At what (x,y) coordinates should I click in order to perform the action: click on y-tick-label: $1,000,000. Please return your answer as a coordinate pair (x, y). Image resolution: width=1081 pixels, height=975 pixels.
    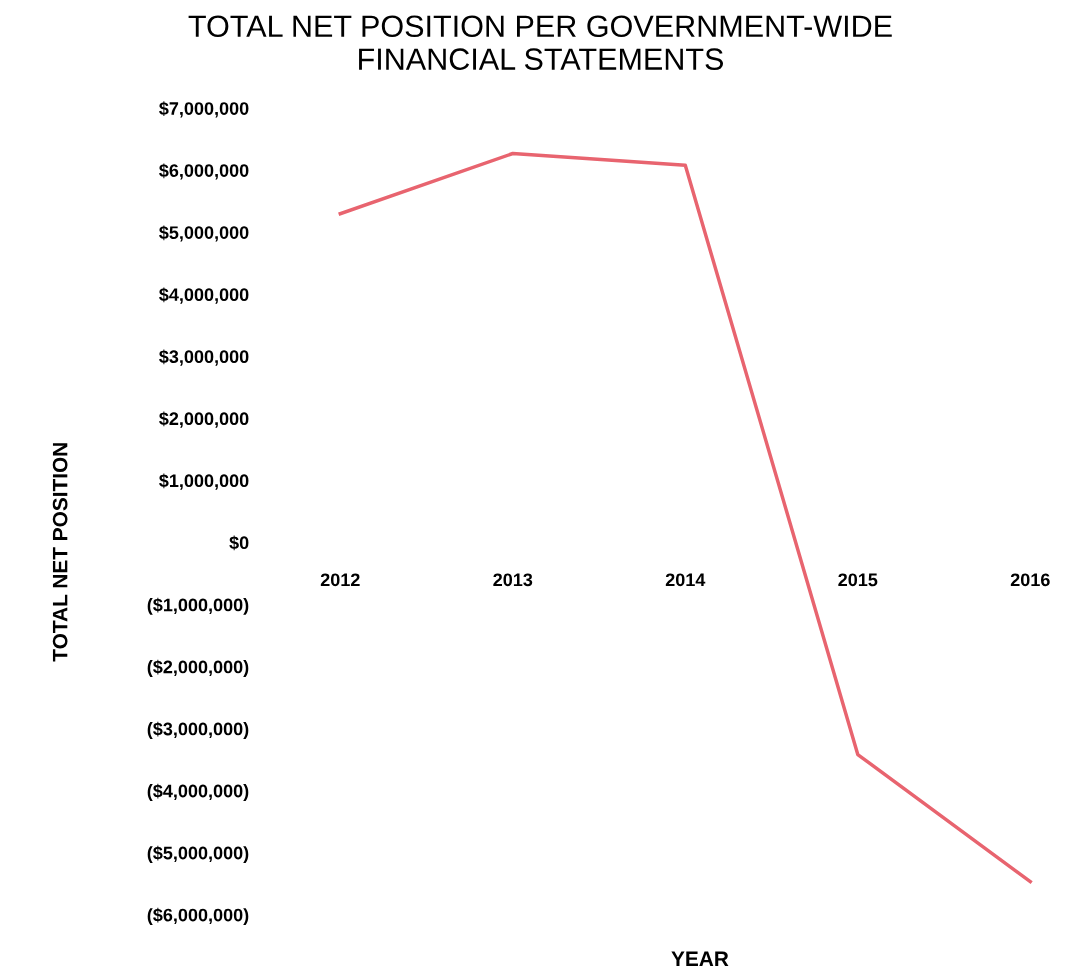
    Looking at the image, I should click on (204, 481).